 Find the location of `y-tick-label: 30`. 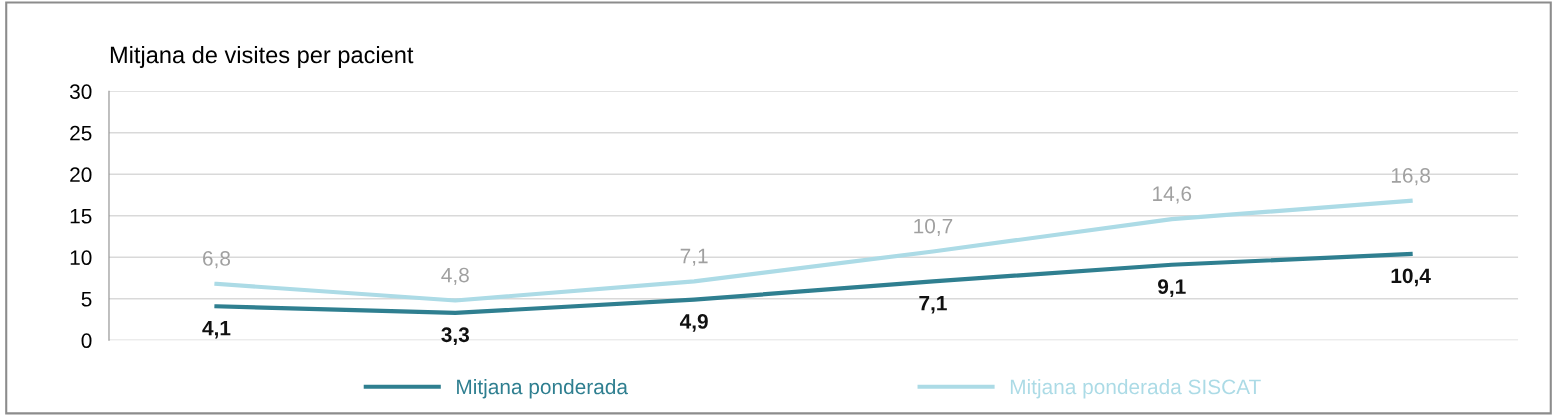

y-tick-label: 30 is located at coordinates (80, 92).